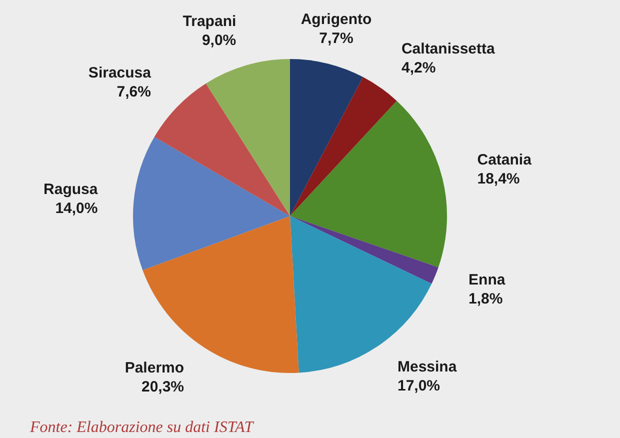  I want to click on slice-label: Enna, so click(487, 279).